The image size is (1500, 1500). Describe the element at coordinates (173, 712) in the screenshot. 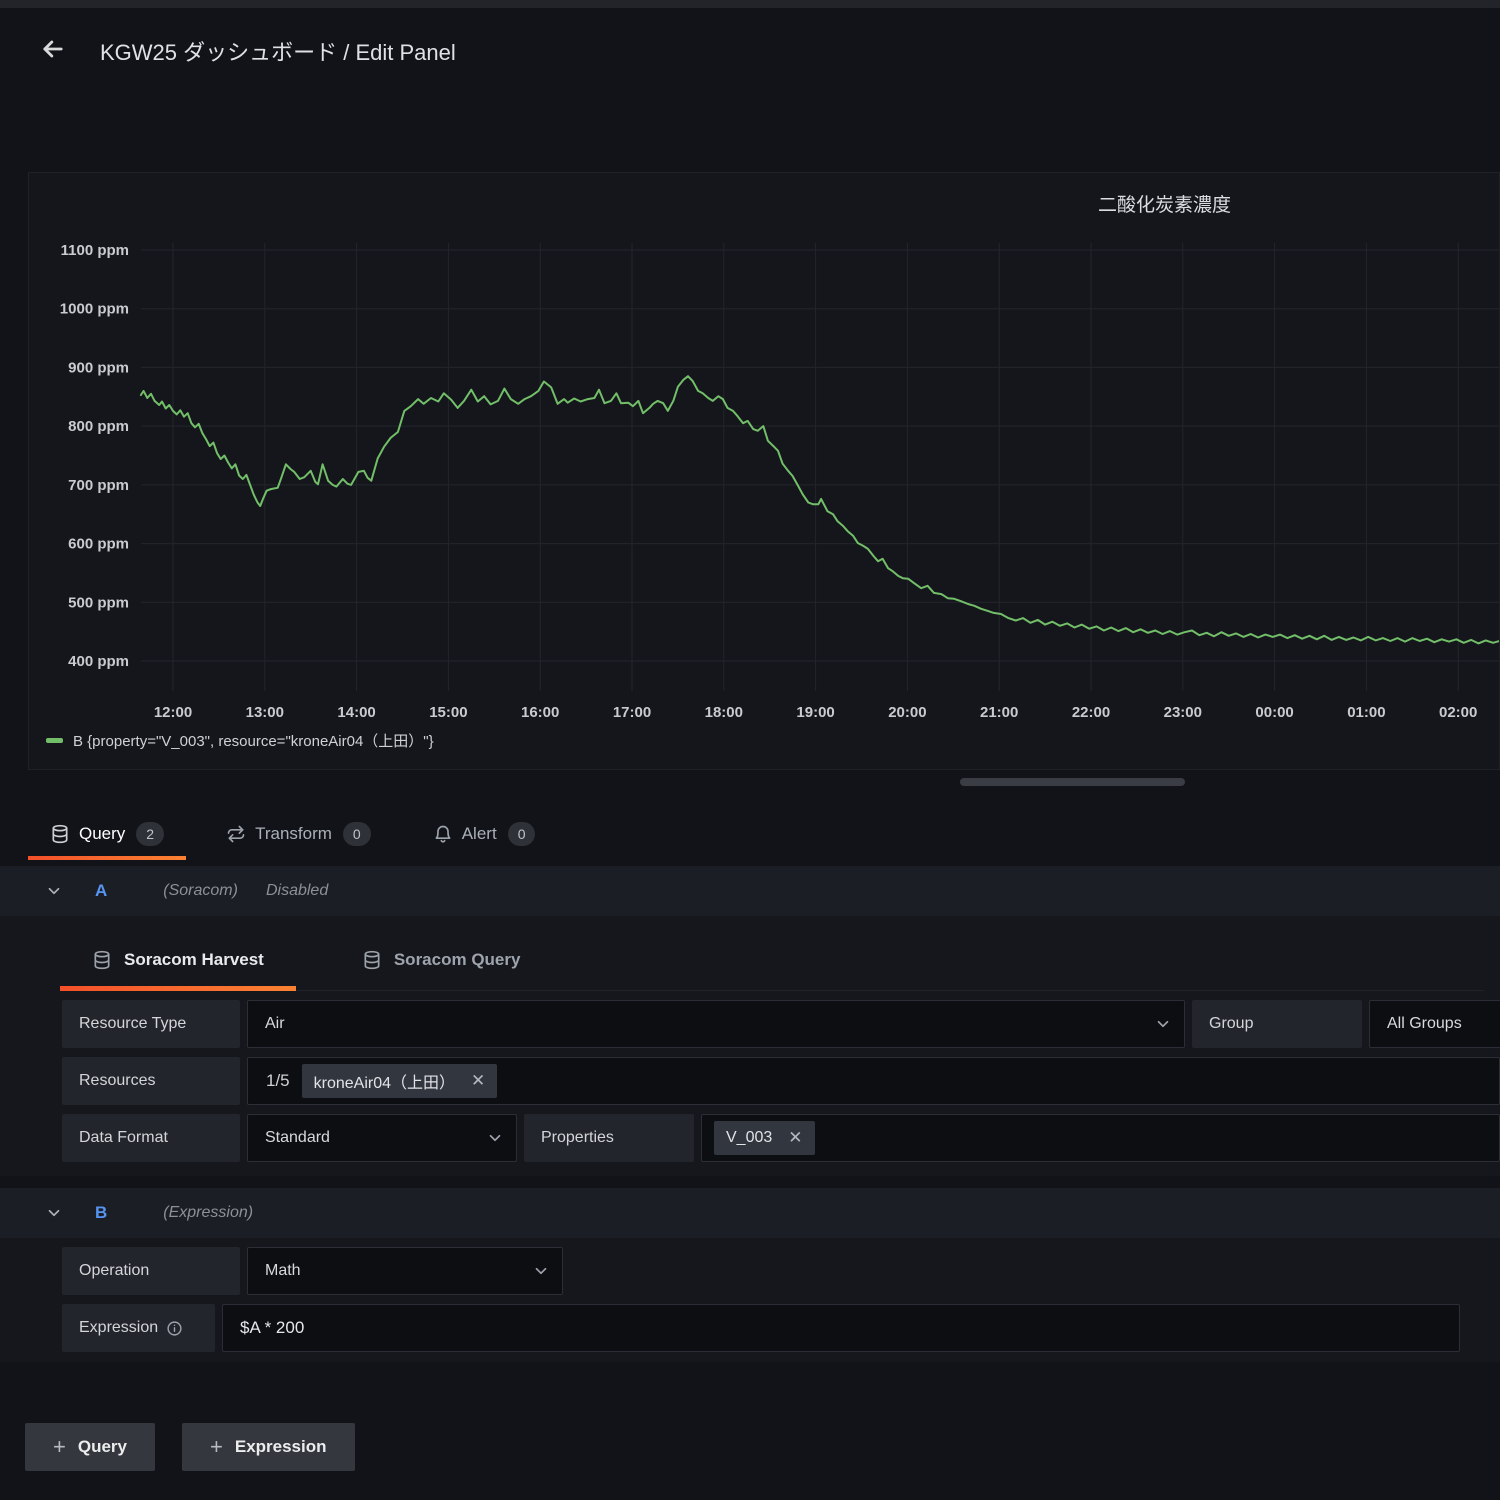

I see `x-tick-label: 12:00` at that location.